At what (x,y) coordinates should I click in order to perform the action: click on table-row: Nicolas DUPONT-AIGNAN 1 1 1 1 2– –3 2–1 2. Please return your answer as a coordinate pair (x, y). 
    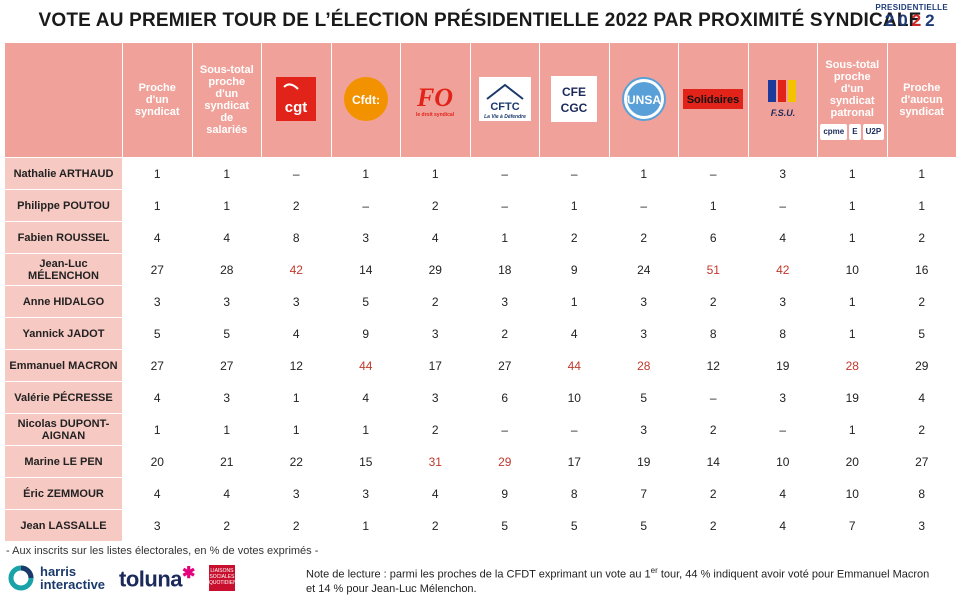
    Looking at the image, I should click on (480, 429).